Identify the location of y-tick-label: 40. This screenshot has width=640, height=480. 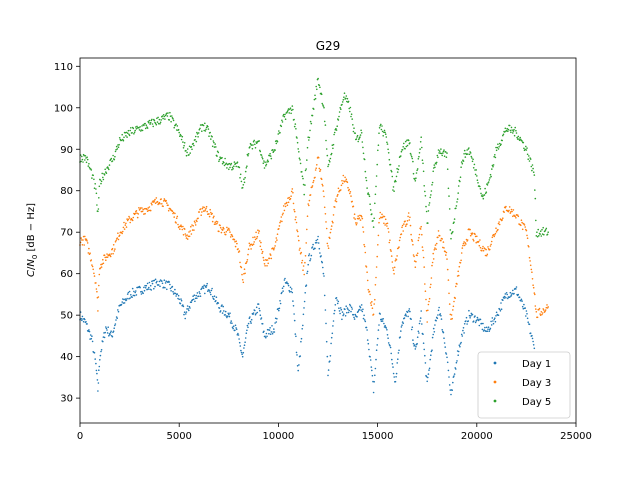
(66, 357).